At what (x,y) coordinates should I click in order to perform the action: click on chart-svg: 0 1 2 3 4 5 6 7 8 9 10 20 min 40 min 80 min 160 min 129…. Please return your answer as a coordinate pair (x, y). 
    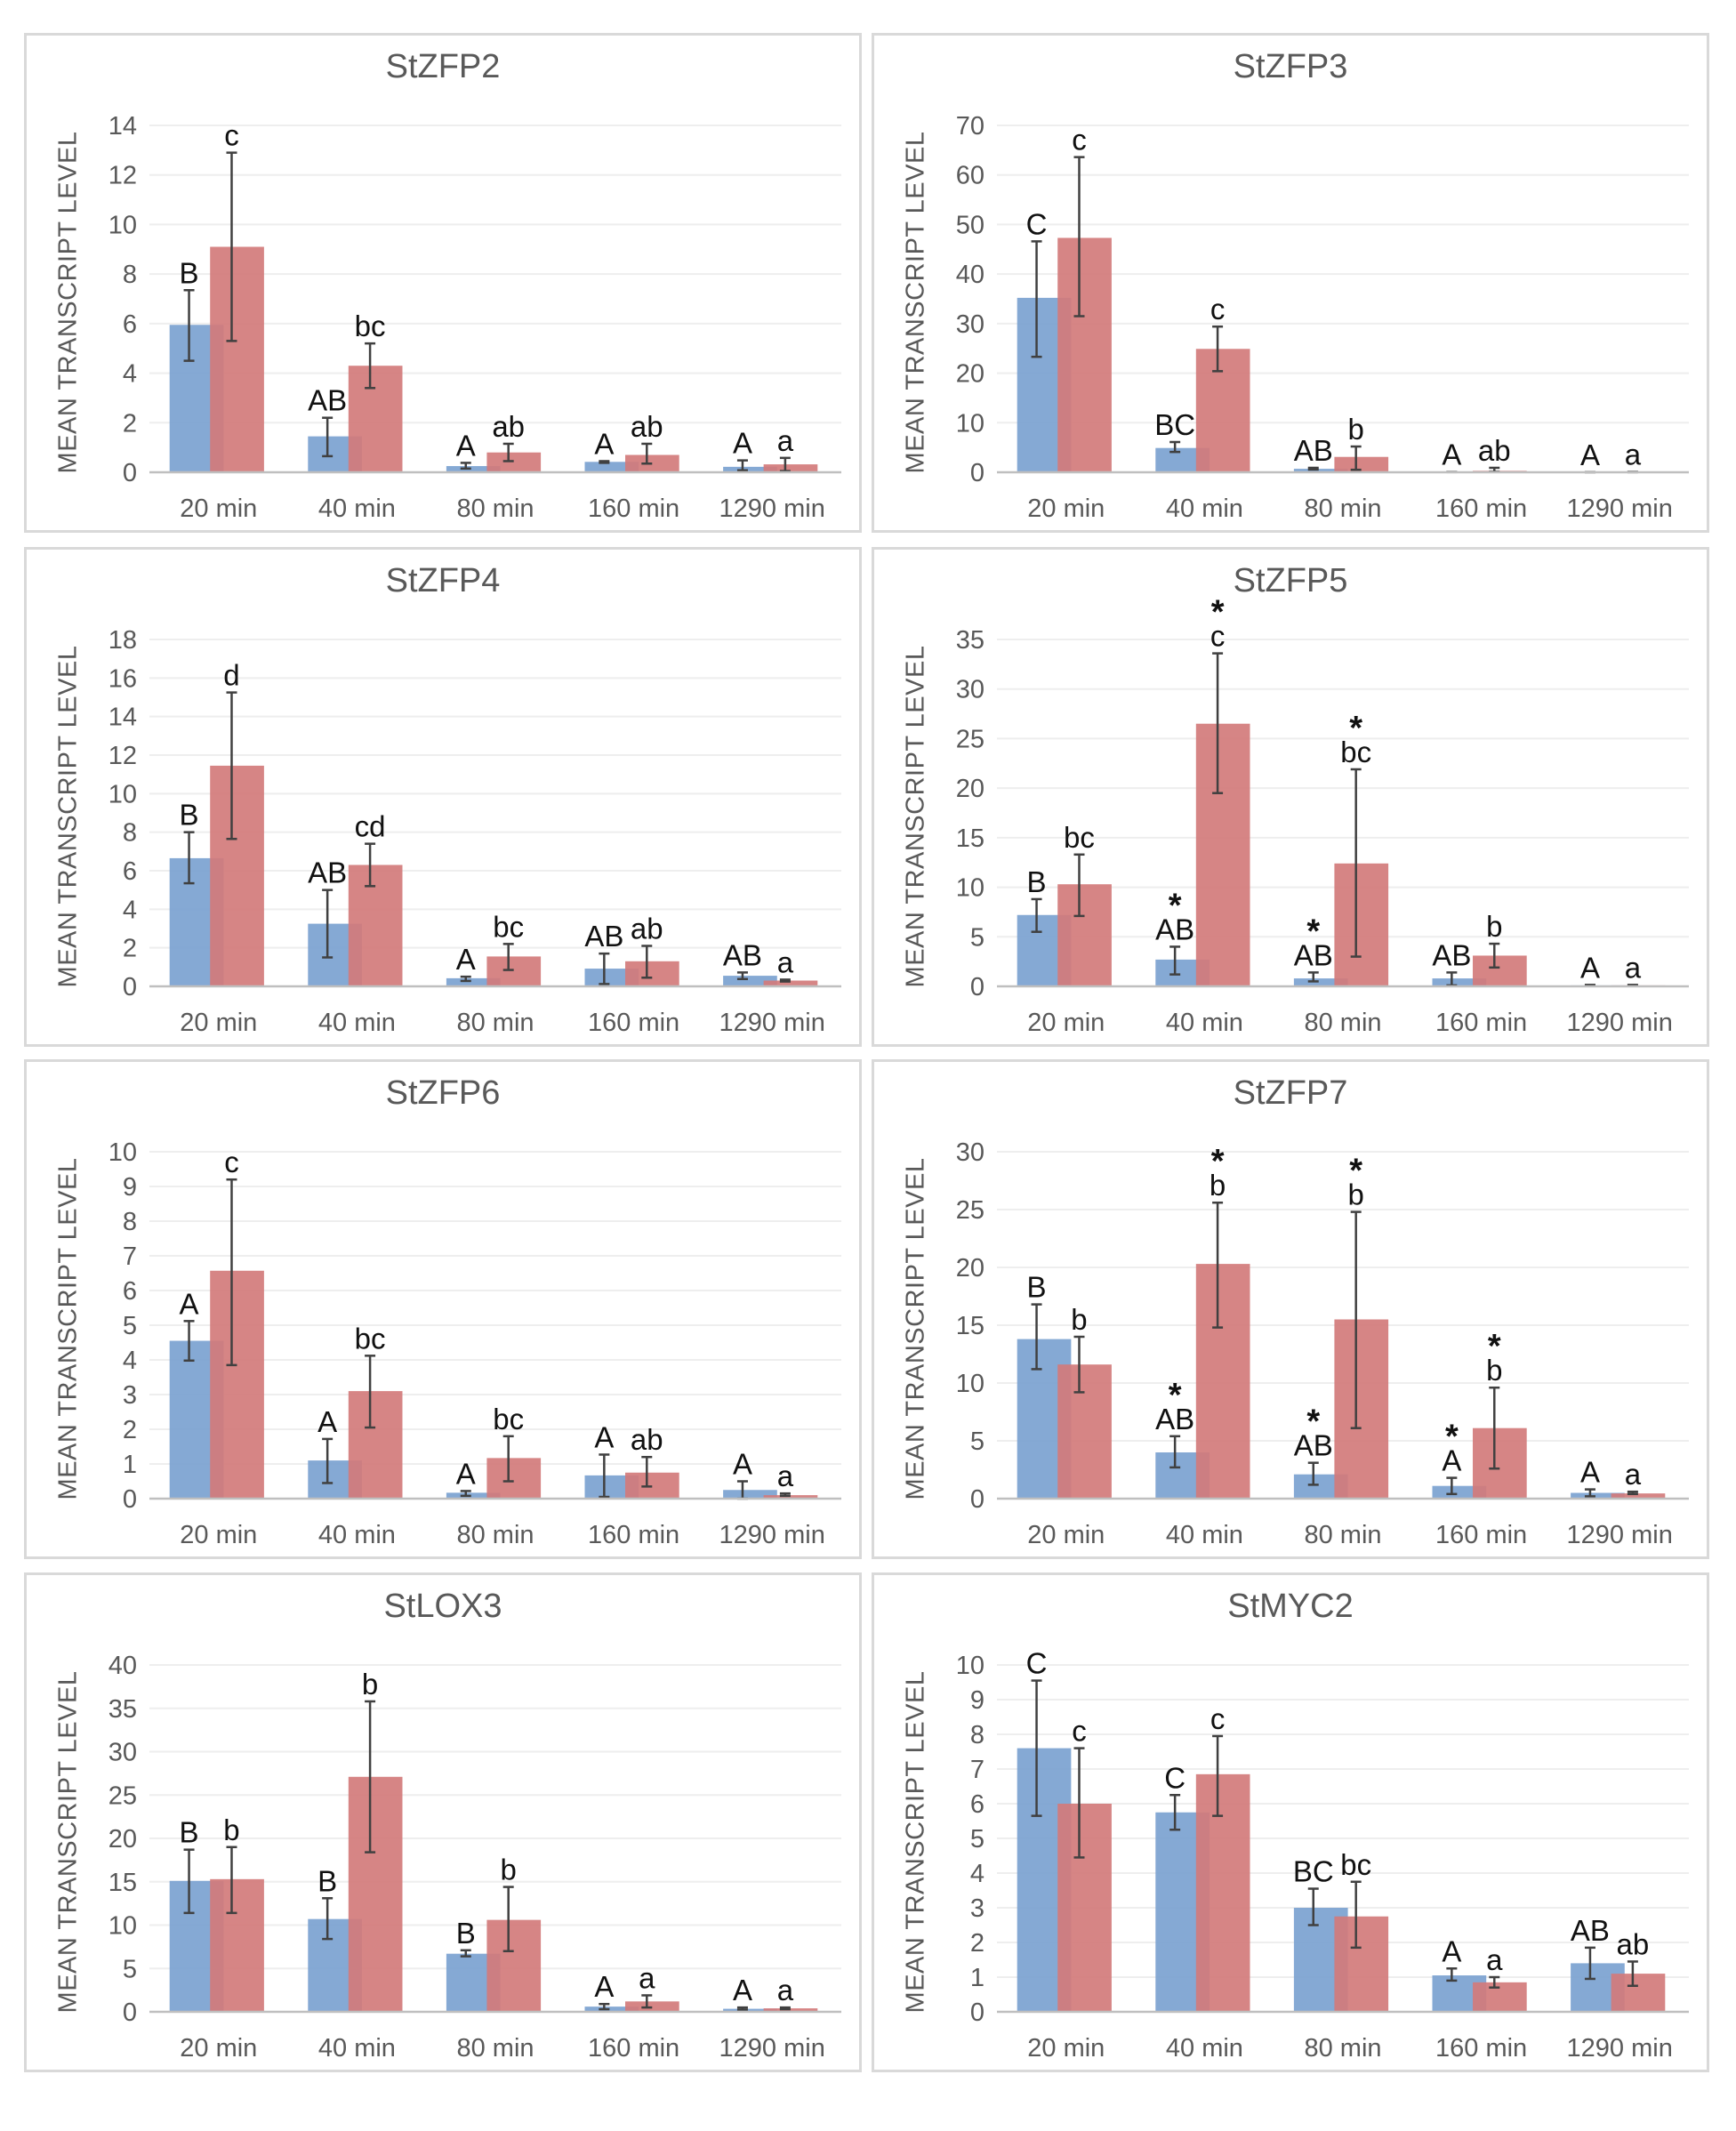
    Looking at the image, I should click on (475, 1343).